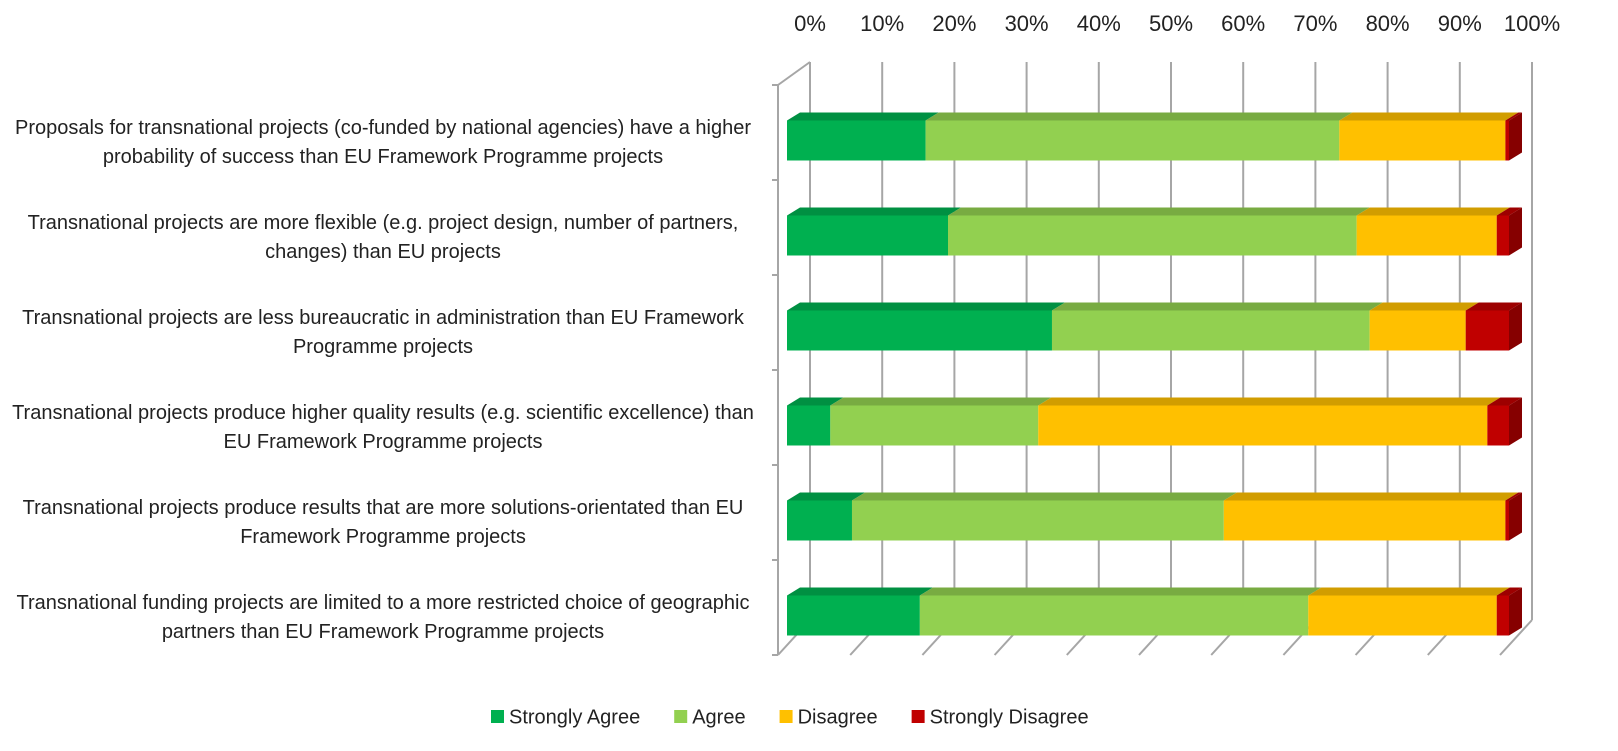 The width and height of the screenshot is (1618, 751). I want to click on wall-edge, so click(794, 73).